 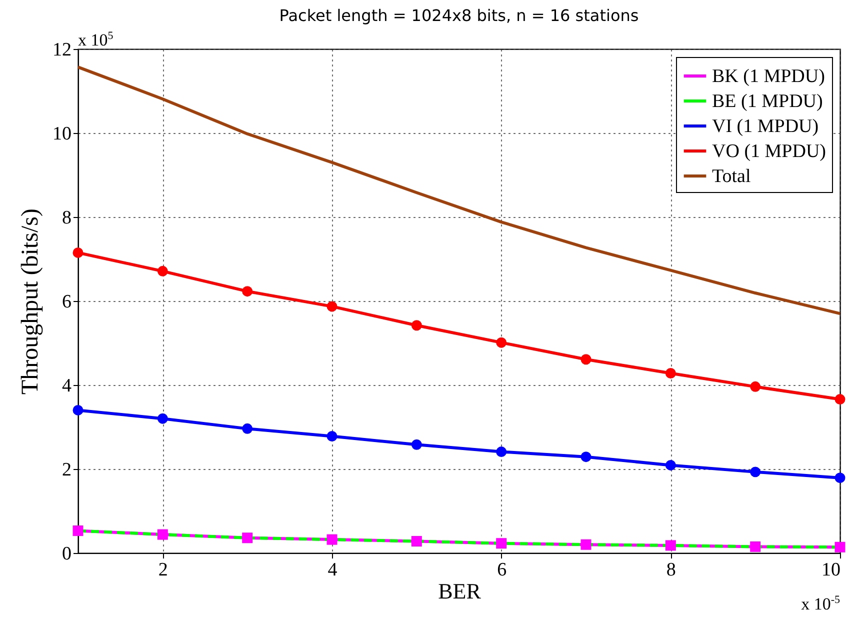 What do you see at coordinates (62, 50) in the screenshot?
I see `y-tick-label: 12` at bounding box center [62, 50].